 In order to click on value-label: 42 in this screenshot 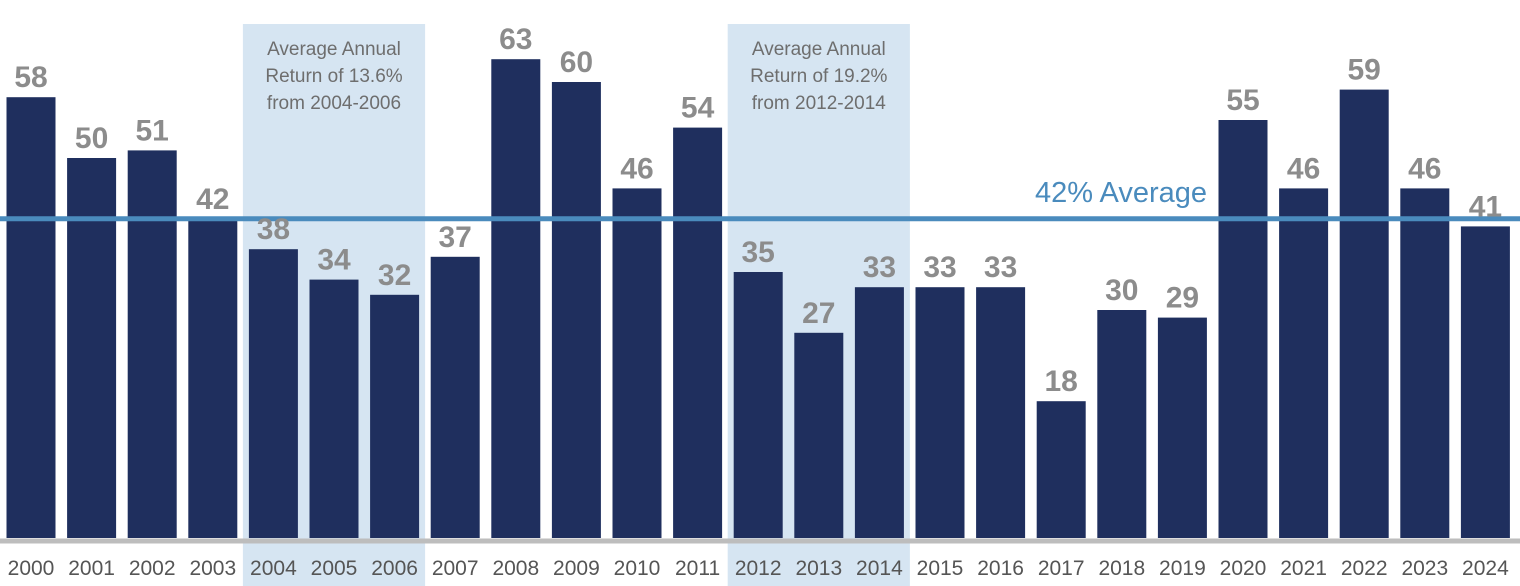, I will do `click(212, 199)`.